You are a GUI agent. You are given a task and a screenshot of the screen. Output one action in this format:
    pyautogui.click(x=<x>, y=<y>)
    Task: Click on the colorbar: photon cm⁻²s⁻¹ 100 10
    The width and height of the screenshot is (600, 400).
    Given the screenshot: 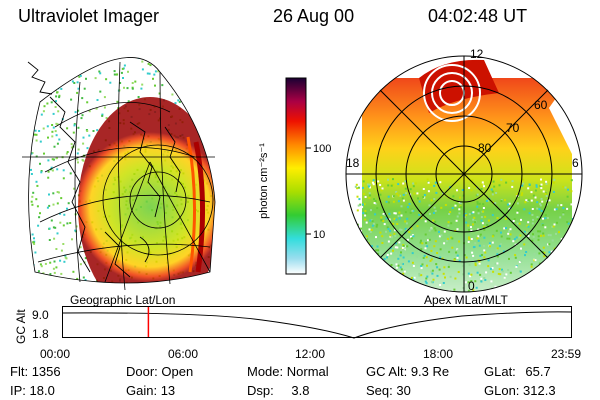 What is the action you would take?
    pyautogui.click(x=294, y=176)
    